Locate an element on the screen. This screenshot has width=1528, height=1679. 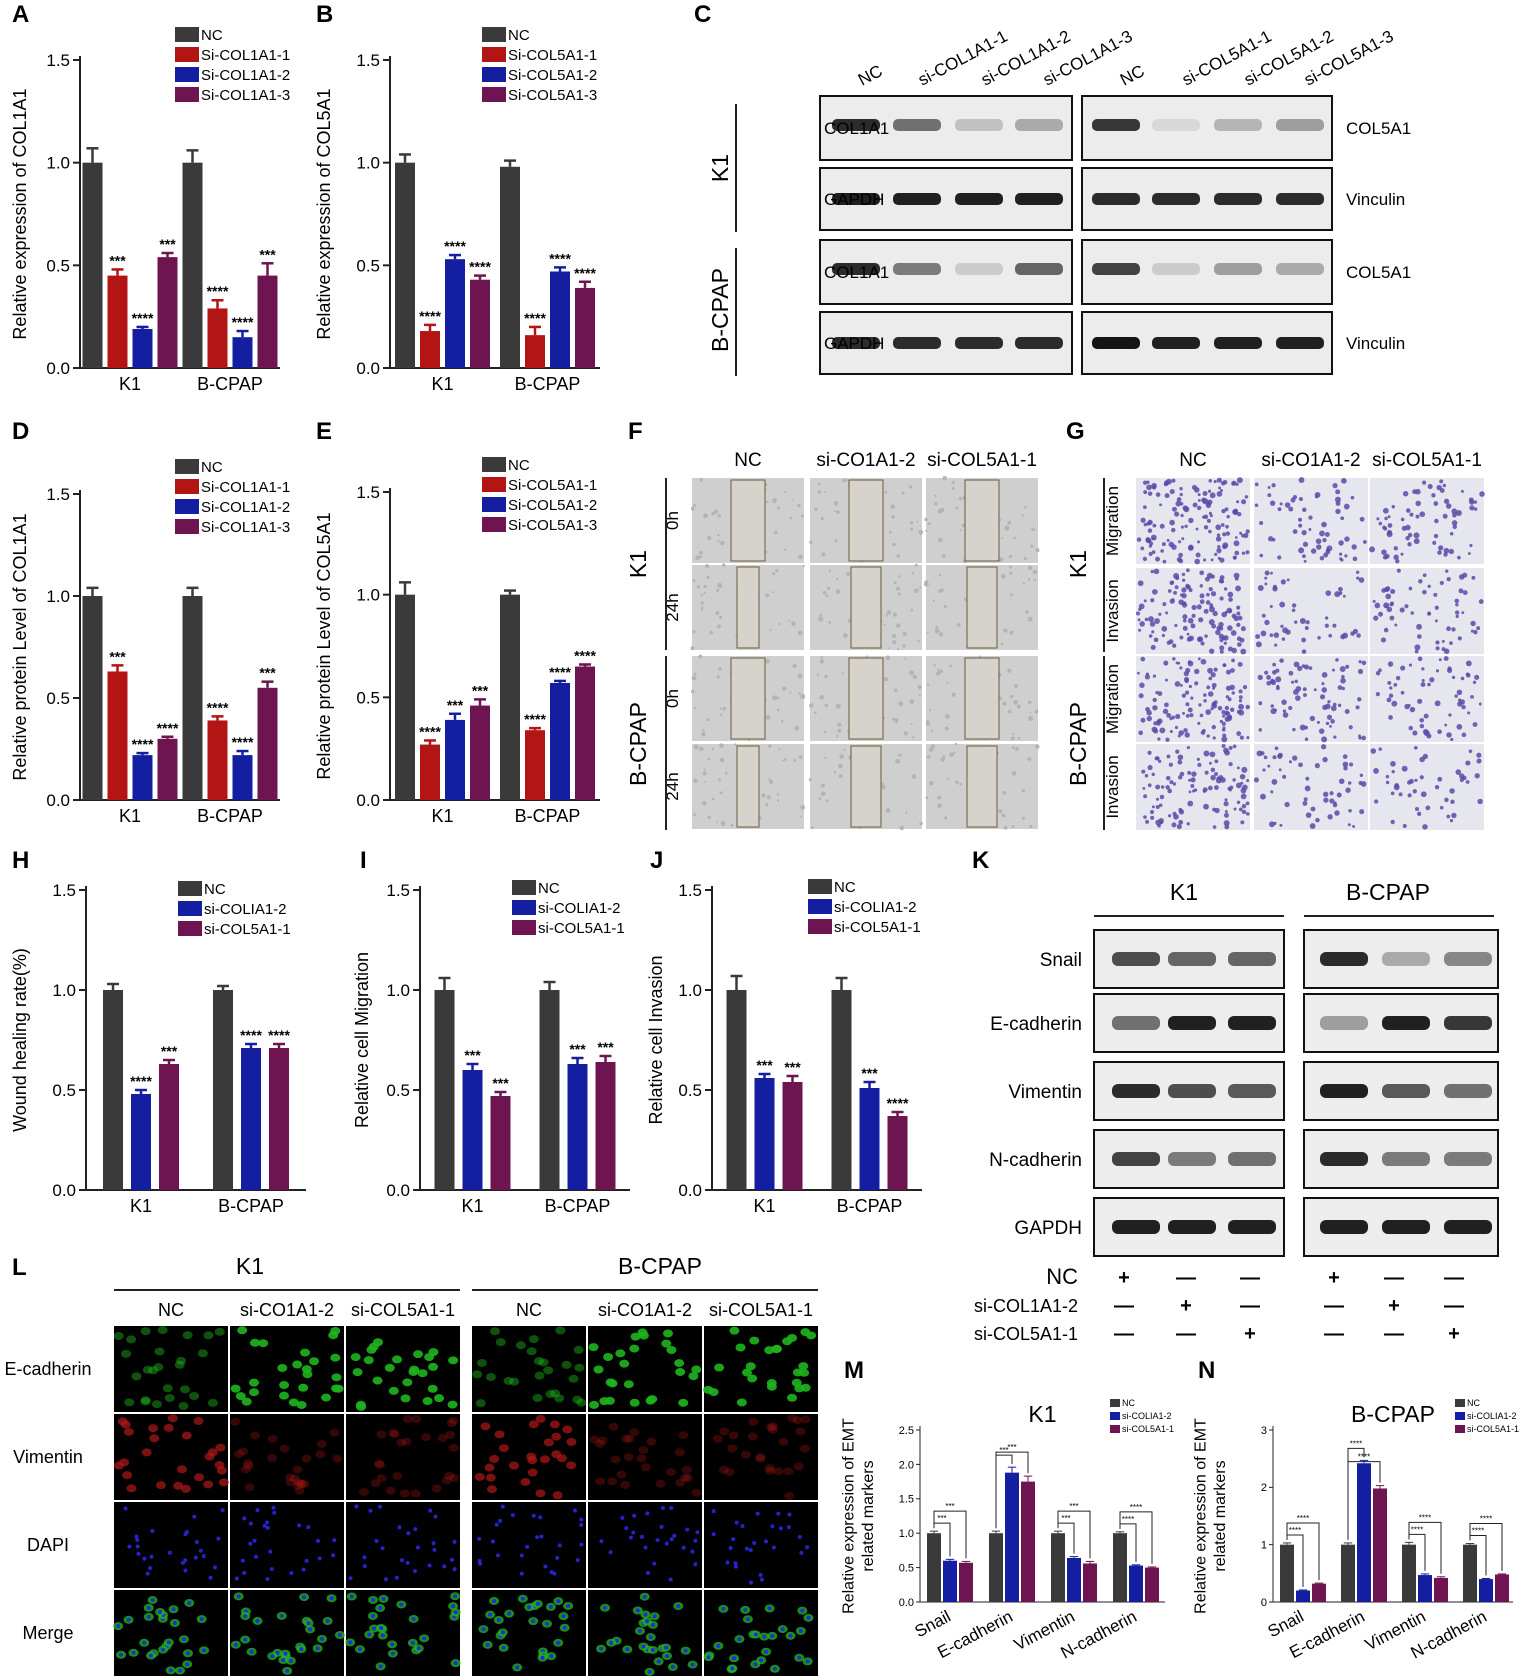
x-tick-label: B-CPAP is located at coordinates (251, 1206).